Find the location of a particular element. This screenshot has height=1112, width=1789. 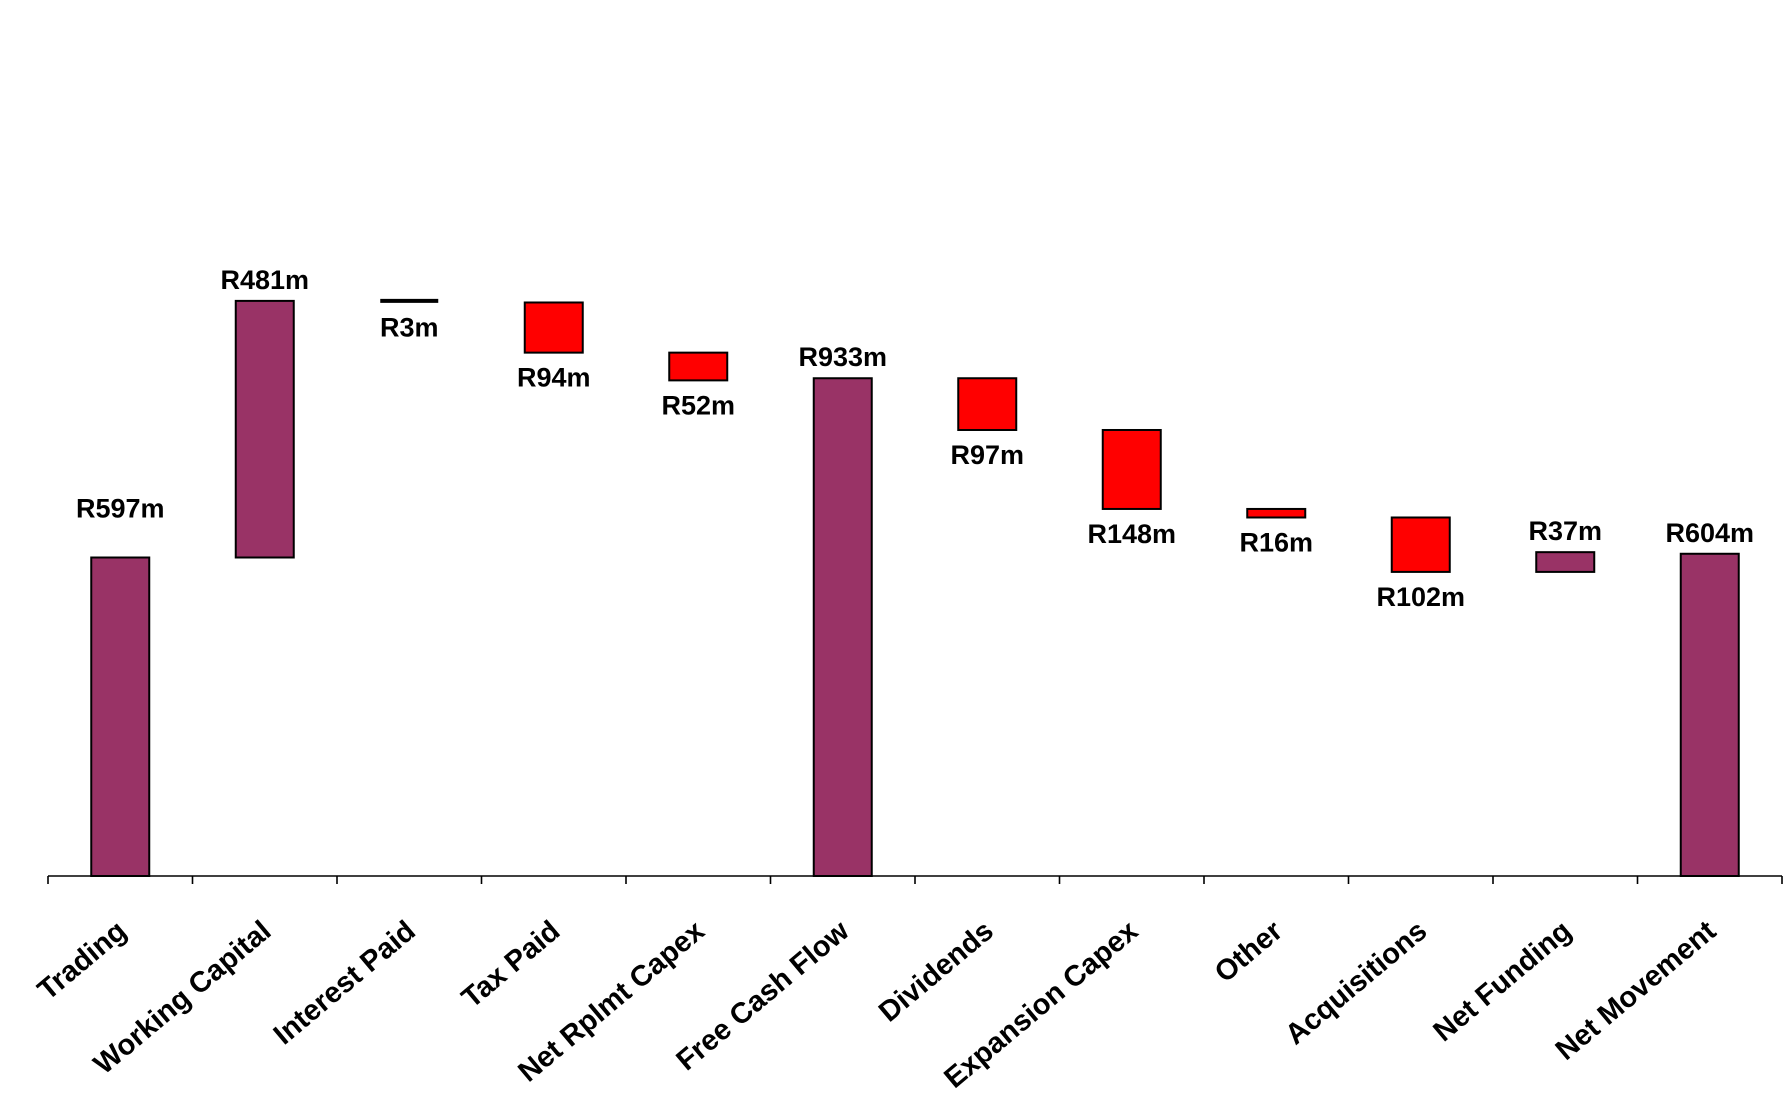

data-label: R97m is located at coordinates (987, 455).